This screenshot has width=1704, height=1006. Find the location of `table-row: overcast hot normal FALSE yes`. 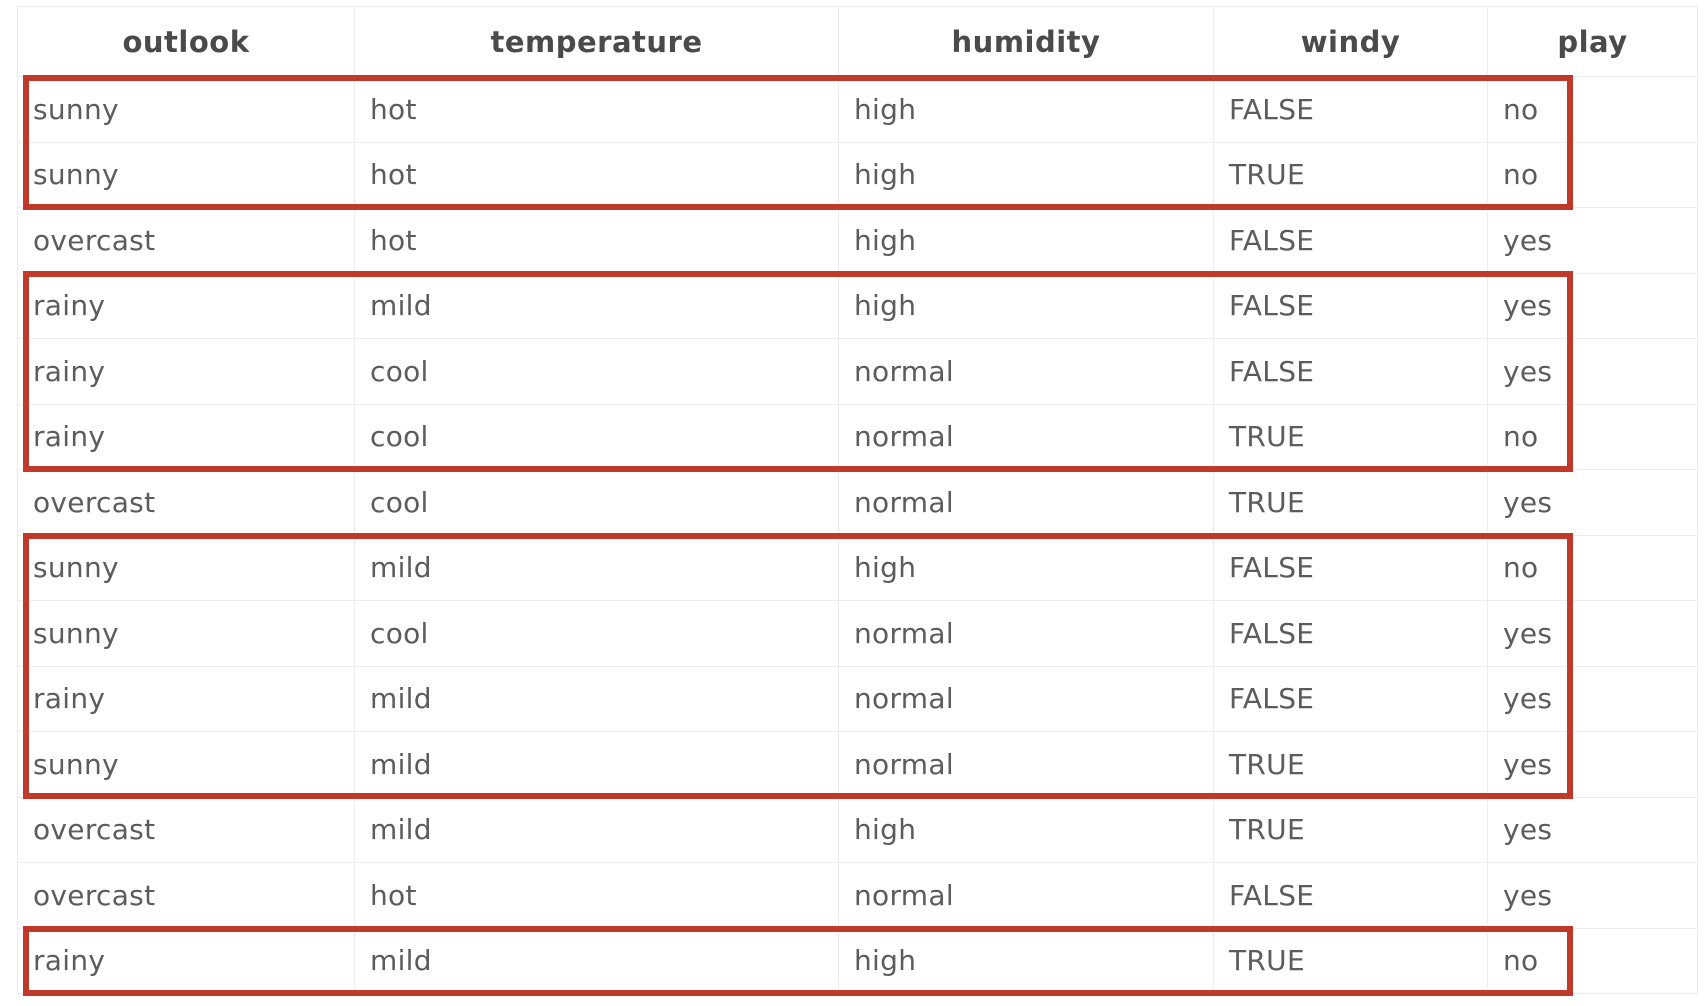

table-row: overcast hot normal FALSE yes is located at coordinates (857, 895).